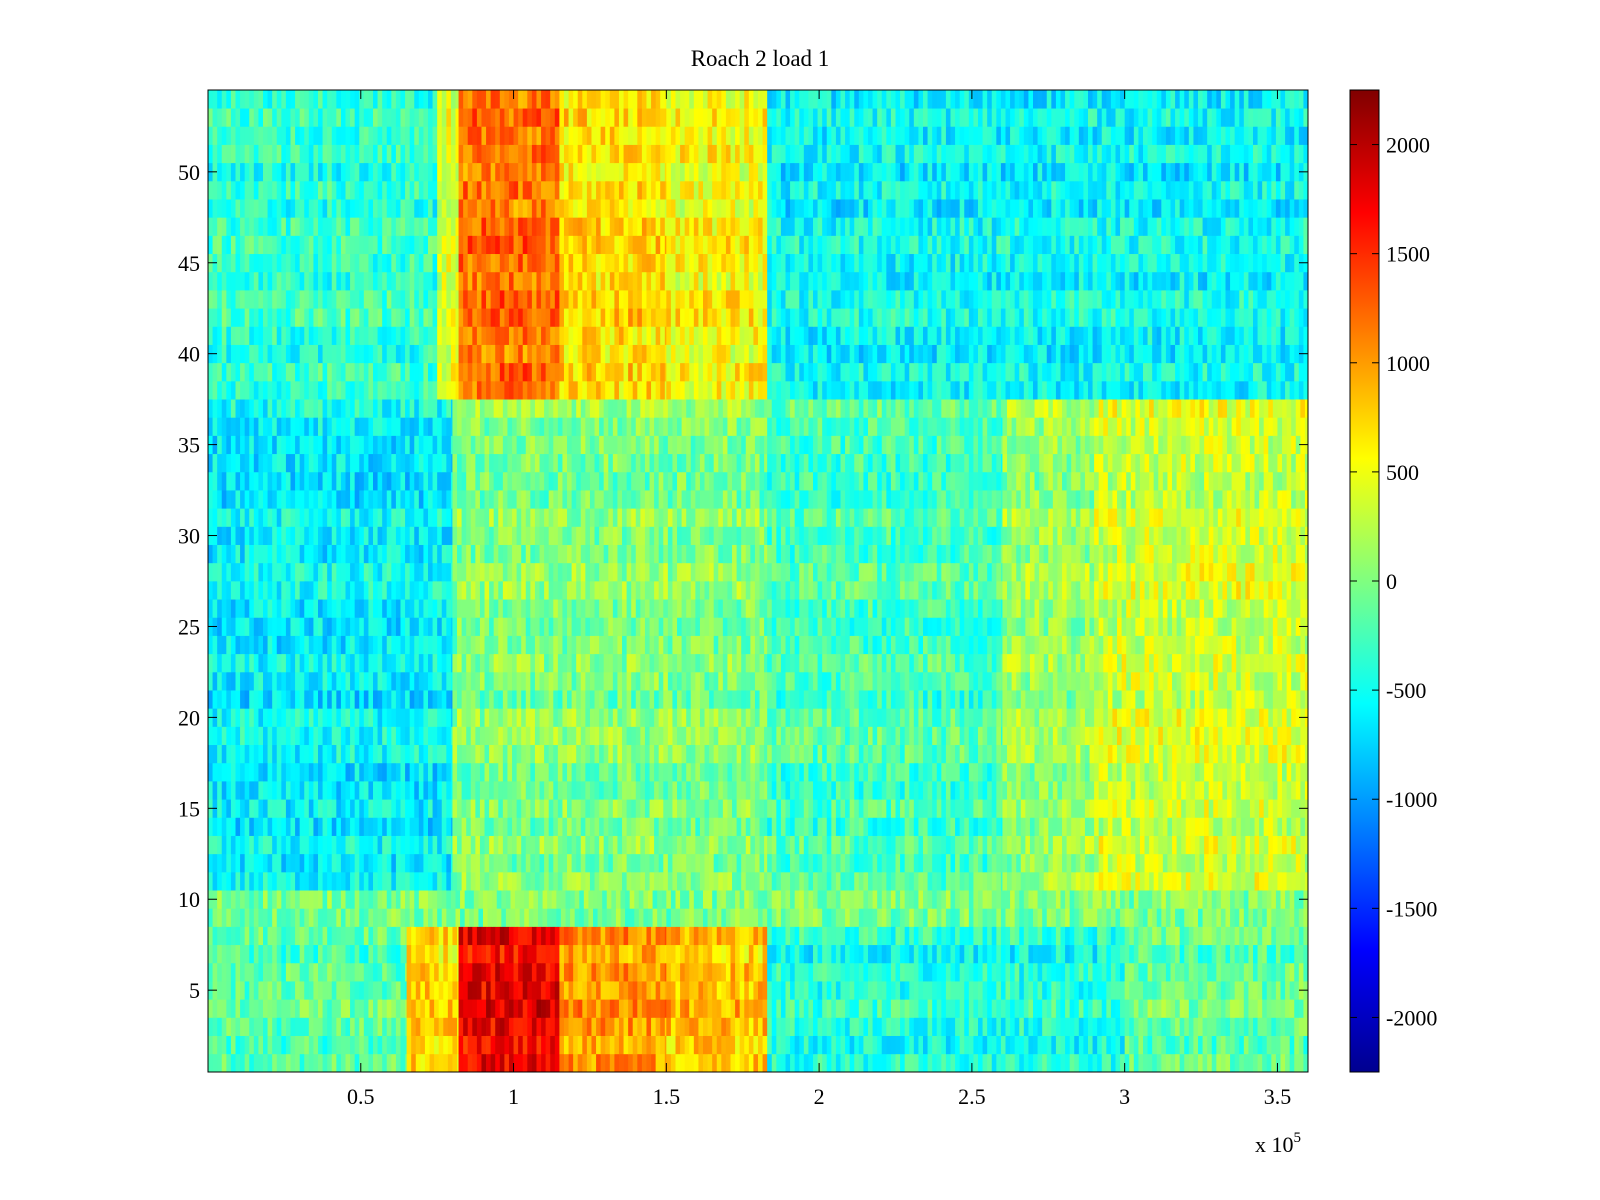 The image size is (1600, 1200). Describe the element at coordinates (1216, 999) in the screenshot. I see `heatmap-region` at that location.